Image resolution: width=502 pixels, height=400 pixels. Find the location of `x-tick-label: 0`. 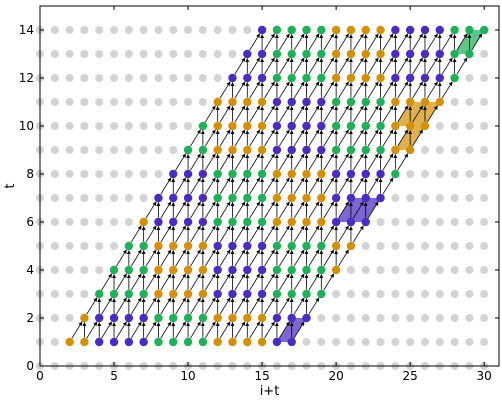

x-tick-label: 0 is located at coordinates (40, 376).